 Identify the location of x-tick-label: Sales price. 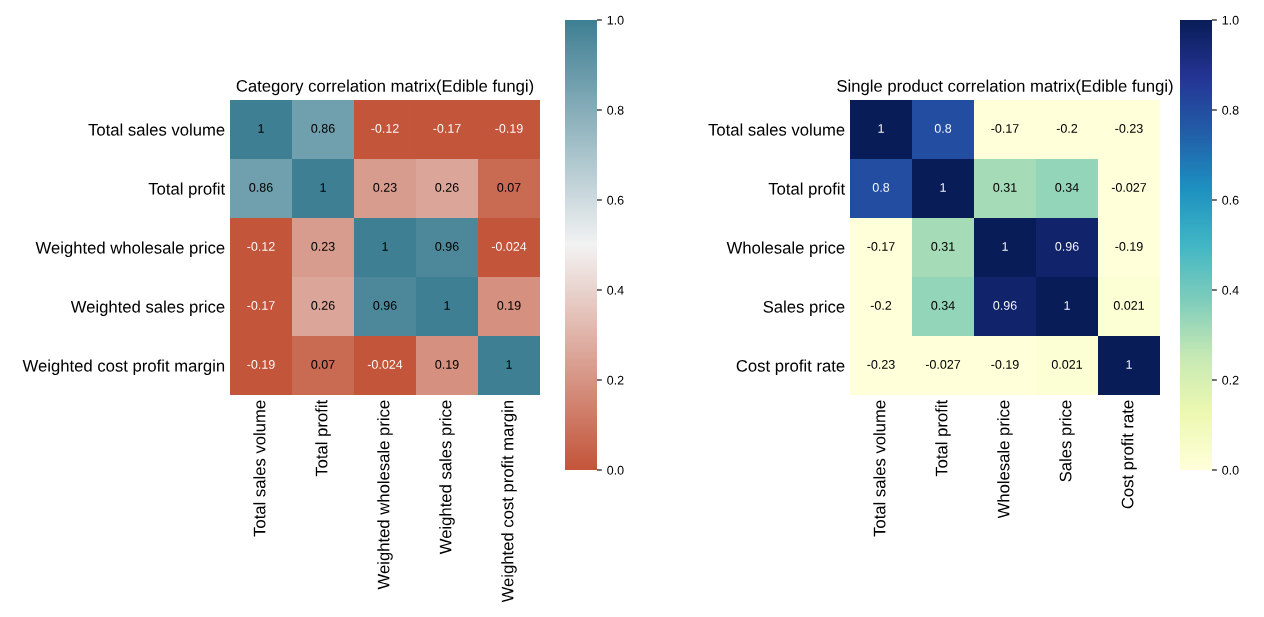
(1067, 441).